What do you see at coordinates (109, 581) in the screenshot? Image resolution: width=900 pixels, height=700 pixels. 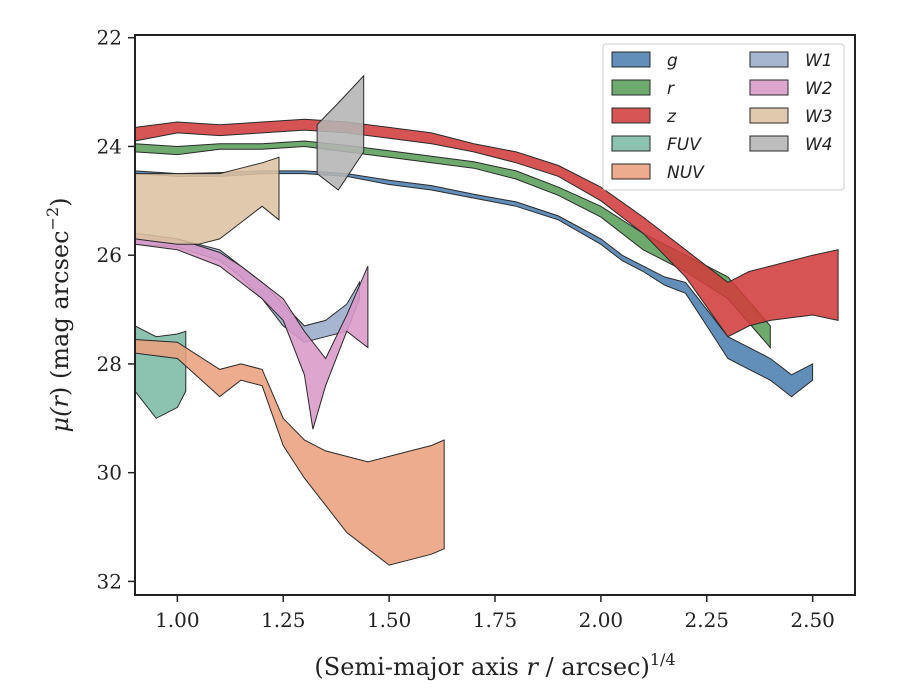 I see `y-tick-label: 32` at bounding box center [109, 581].